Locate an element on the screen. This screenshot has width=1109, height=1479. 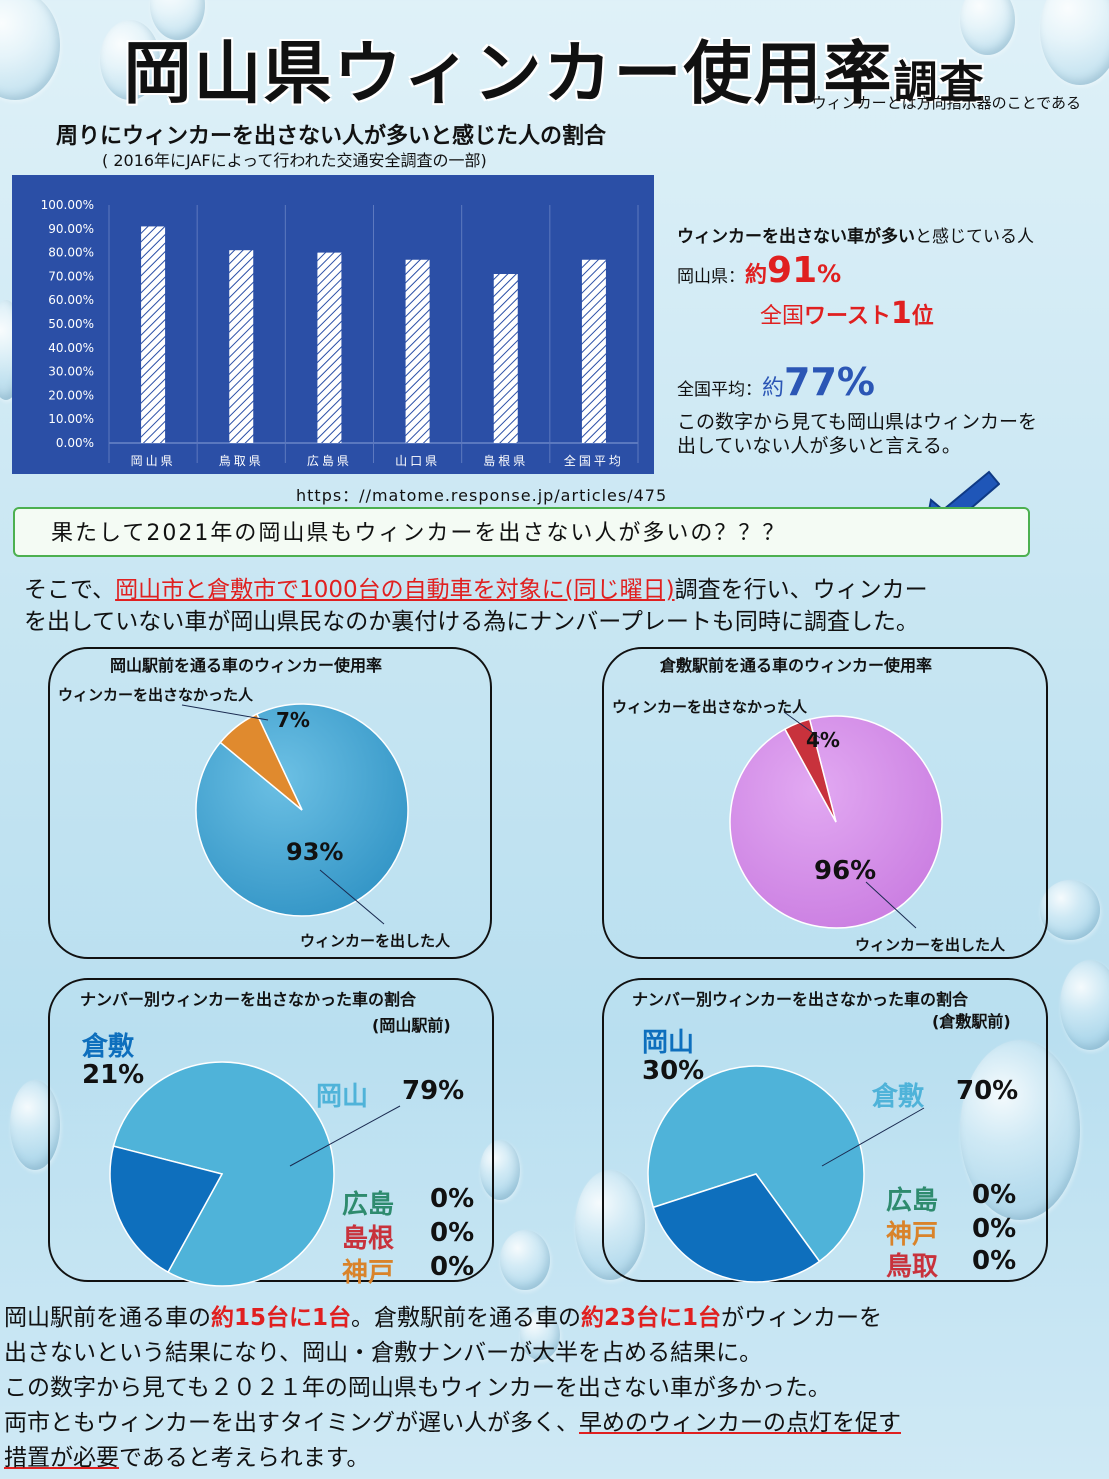
result-intro-rest: と感じている人 is located at coordinates (974, 237).